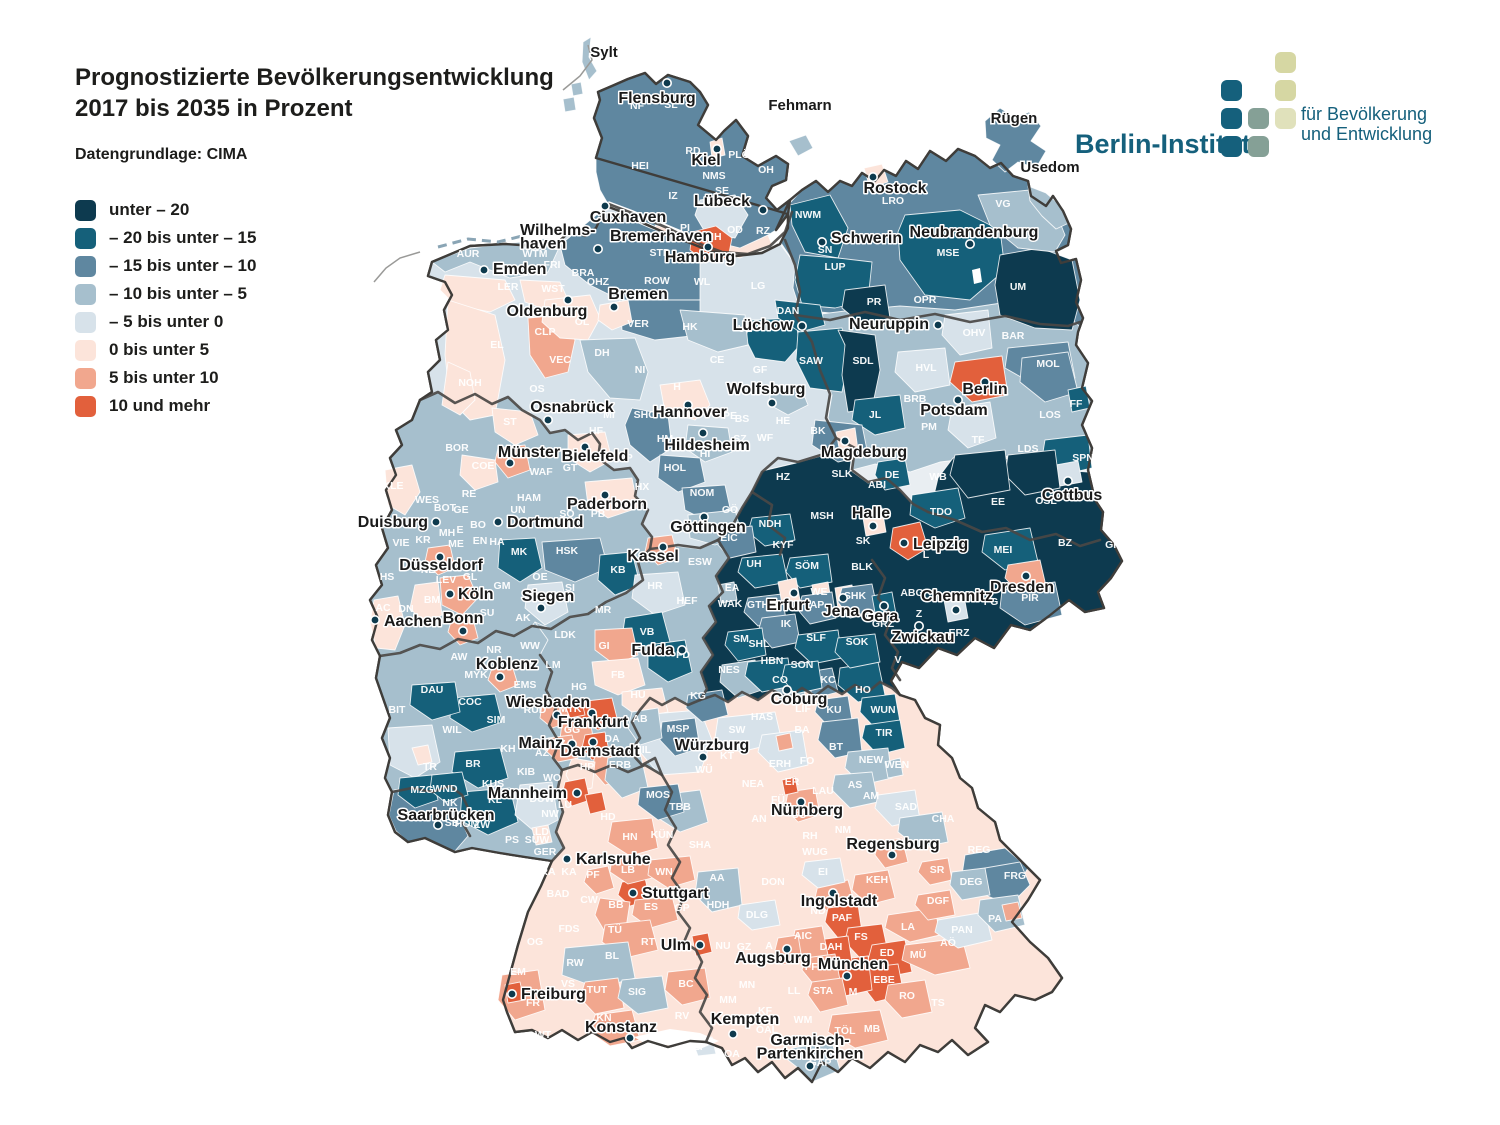  I want to click on city-label: Lüchow, so click(763, 325).